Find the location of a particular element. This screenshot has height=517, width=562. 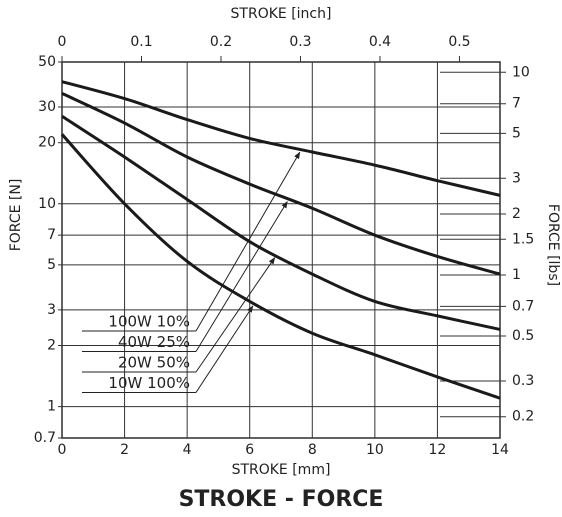

x-tick-label: 12 is located at coordinates (438, 450).